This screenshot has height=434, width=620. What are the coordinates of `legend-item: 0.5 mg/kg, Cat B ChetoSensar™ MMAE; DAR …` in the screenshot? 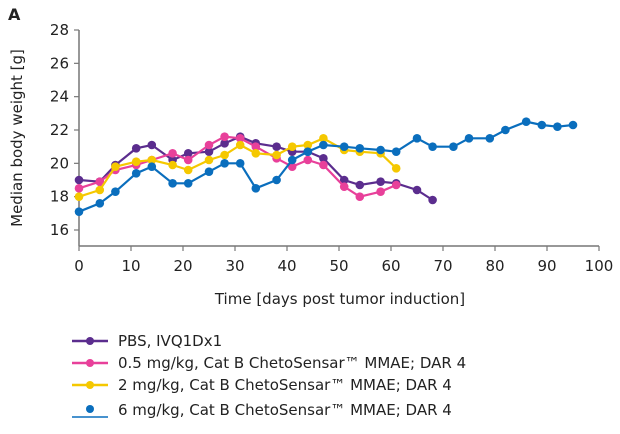 It's located at (269, 363).